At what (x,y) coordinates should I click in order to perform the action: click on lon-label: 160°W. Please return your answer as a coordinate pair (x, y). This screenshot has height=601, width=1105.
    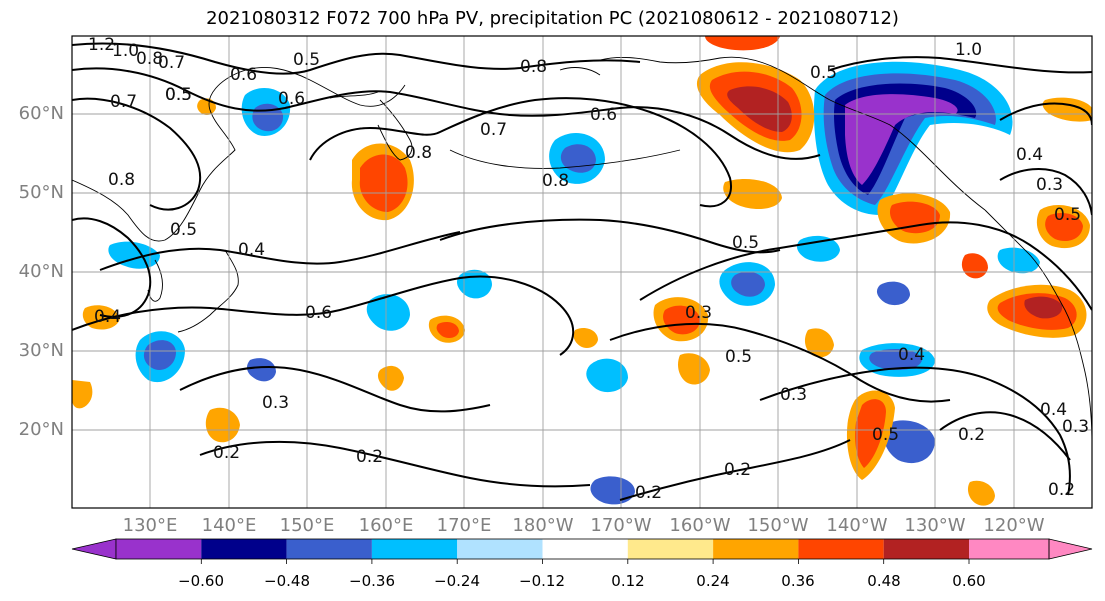
    Looking at the image, I should click on (700, 525).